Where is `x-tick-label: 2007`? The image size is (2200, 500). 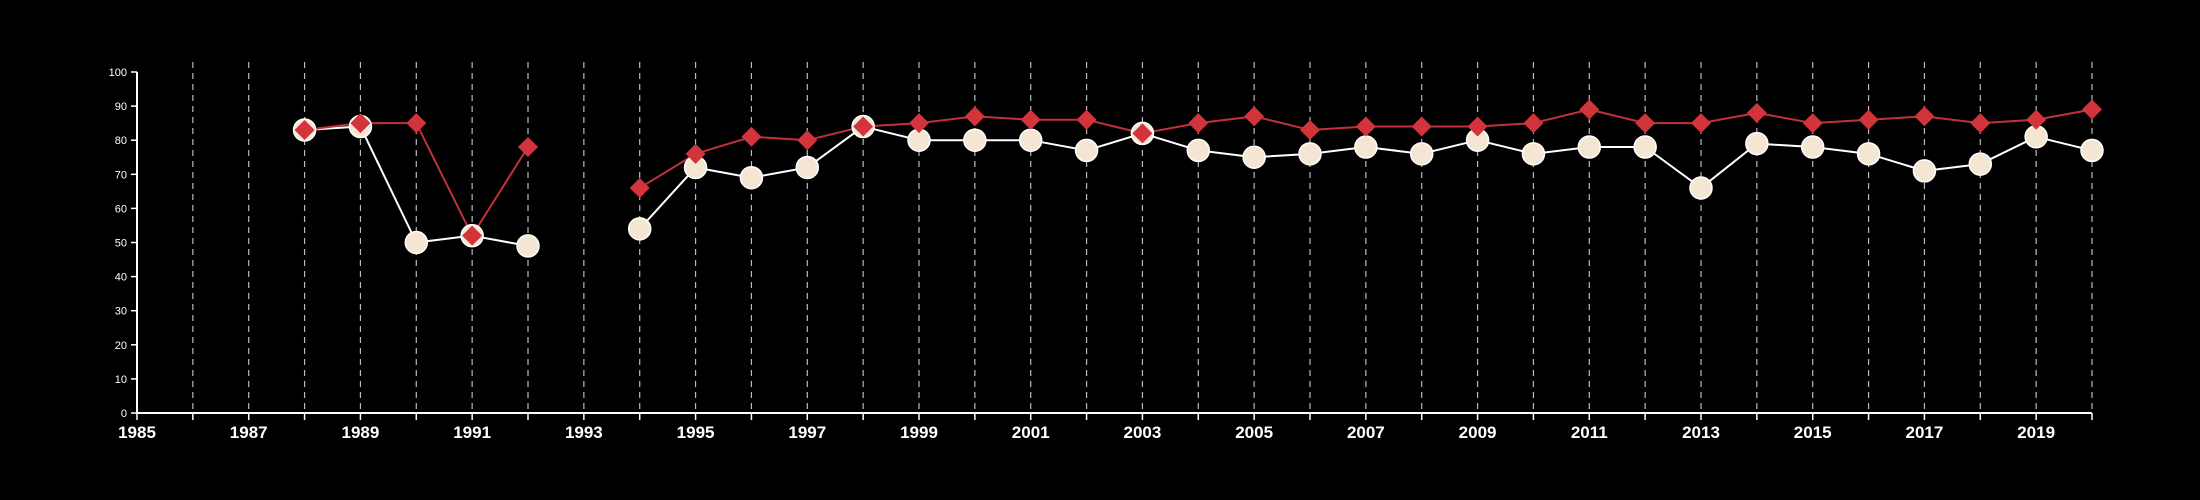 x-tick-label: 2007 is located at coordinates (1366, 432).